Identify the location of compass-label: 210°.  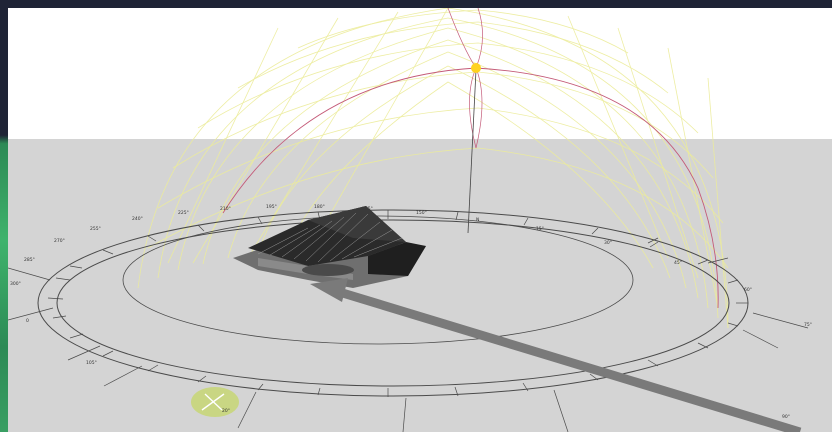
(225, 209).